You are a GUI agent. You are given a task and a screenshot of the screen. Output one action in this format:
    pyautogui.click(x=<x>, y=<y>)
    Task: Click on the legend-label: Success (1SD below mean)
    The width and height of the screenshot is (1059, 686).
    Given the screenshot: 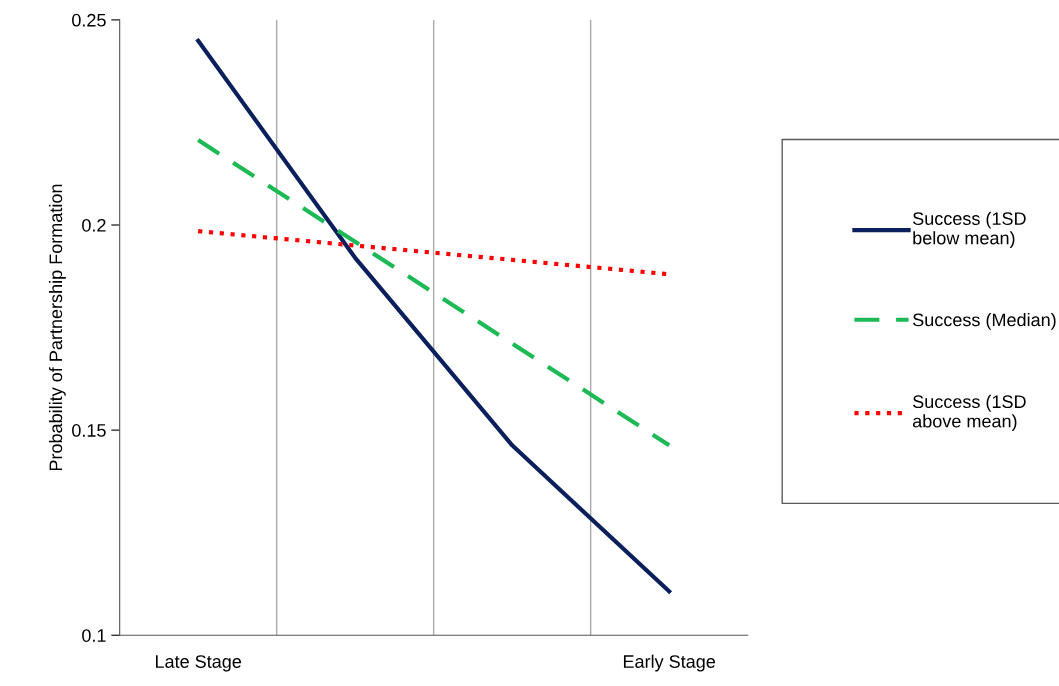 What is the action you would take?
    pyautogui.click(x=969, y=229)
    